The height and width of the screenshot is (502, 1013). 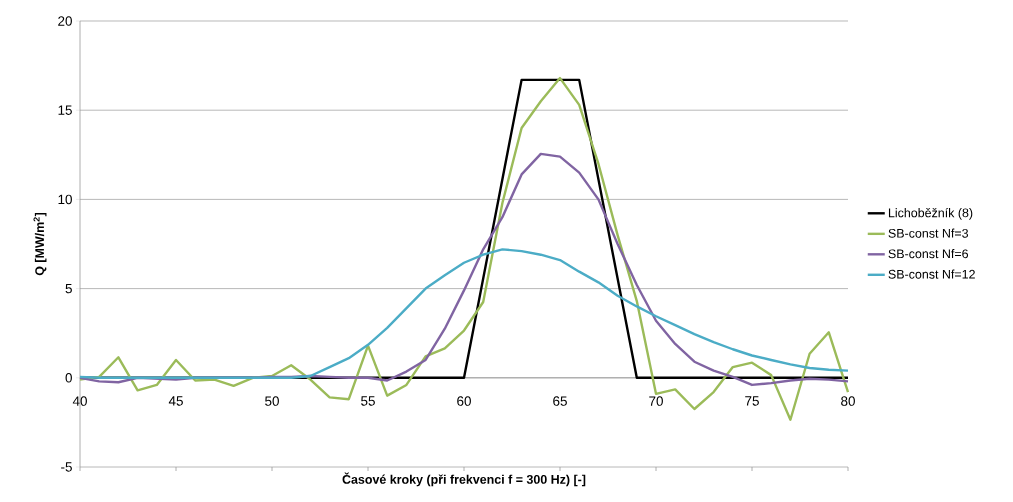 What do you see at coordinates (66, 467) in the screenshot?
I see `y-tick-label: -5` at bounding box center [66, 467].